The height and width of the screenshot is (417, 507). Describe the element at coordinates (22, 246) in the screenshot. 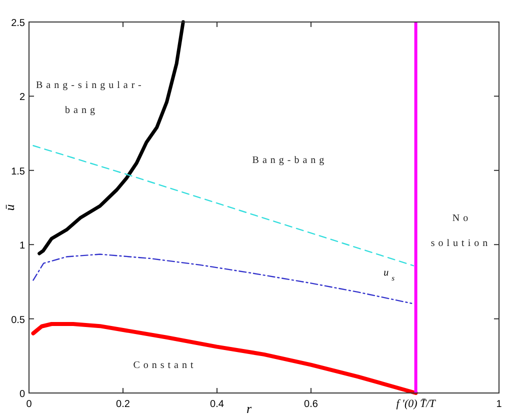

I see `y-tick-label: 1` at that location.